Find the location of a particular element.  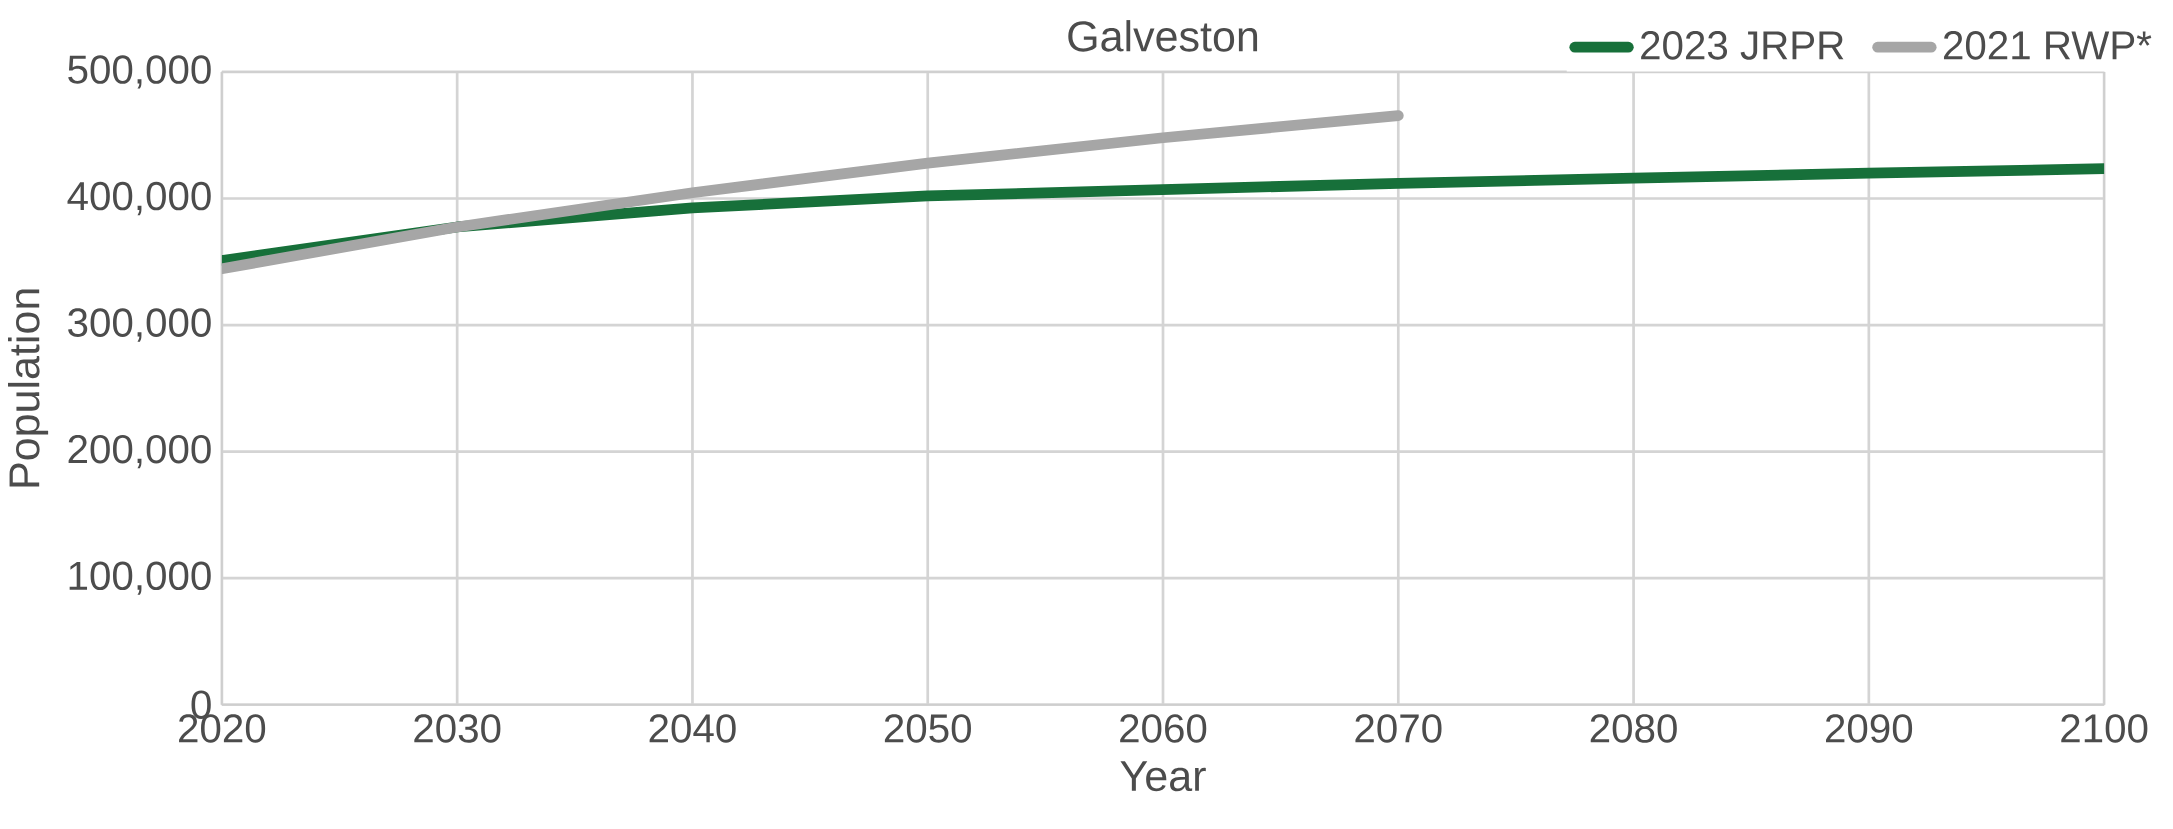

y-axis-title: Population is located at coordinates (28, 388).